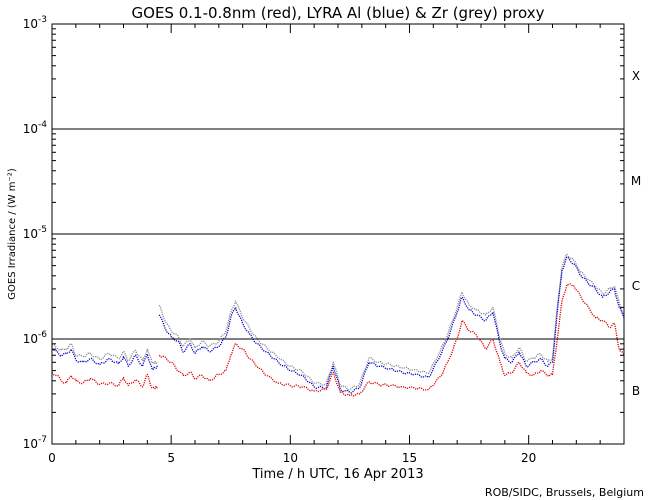 The width and height of the screenshot is (650, 500). What do you see at coordinates (636, 233) in the screenshot?
I see `flare-class-labels: B C M X` at bounding box center [636, 233].